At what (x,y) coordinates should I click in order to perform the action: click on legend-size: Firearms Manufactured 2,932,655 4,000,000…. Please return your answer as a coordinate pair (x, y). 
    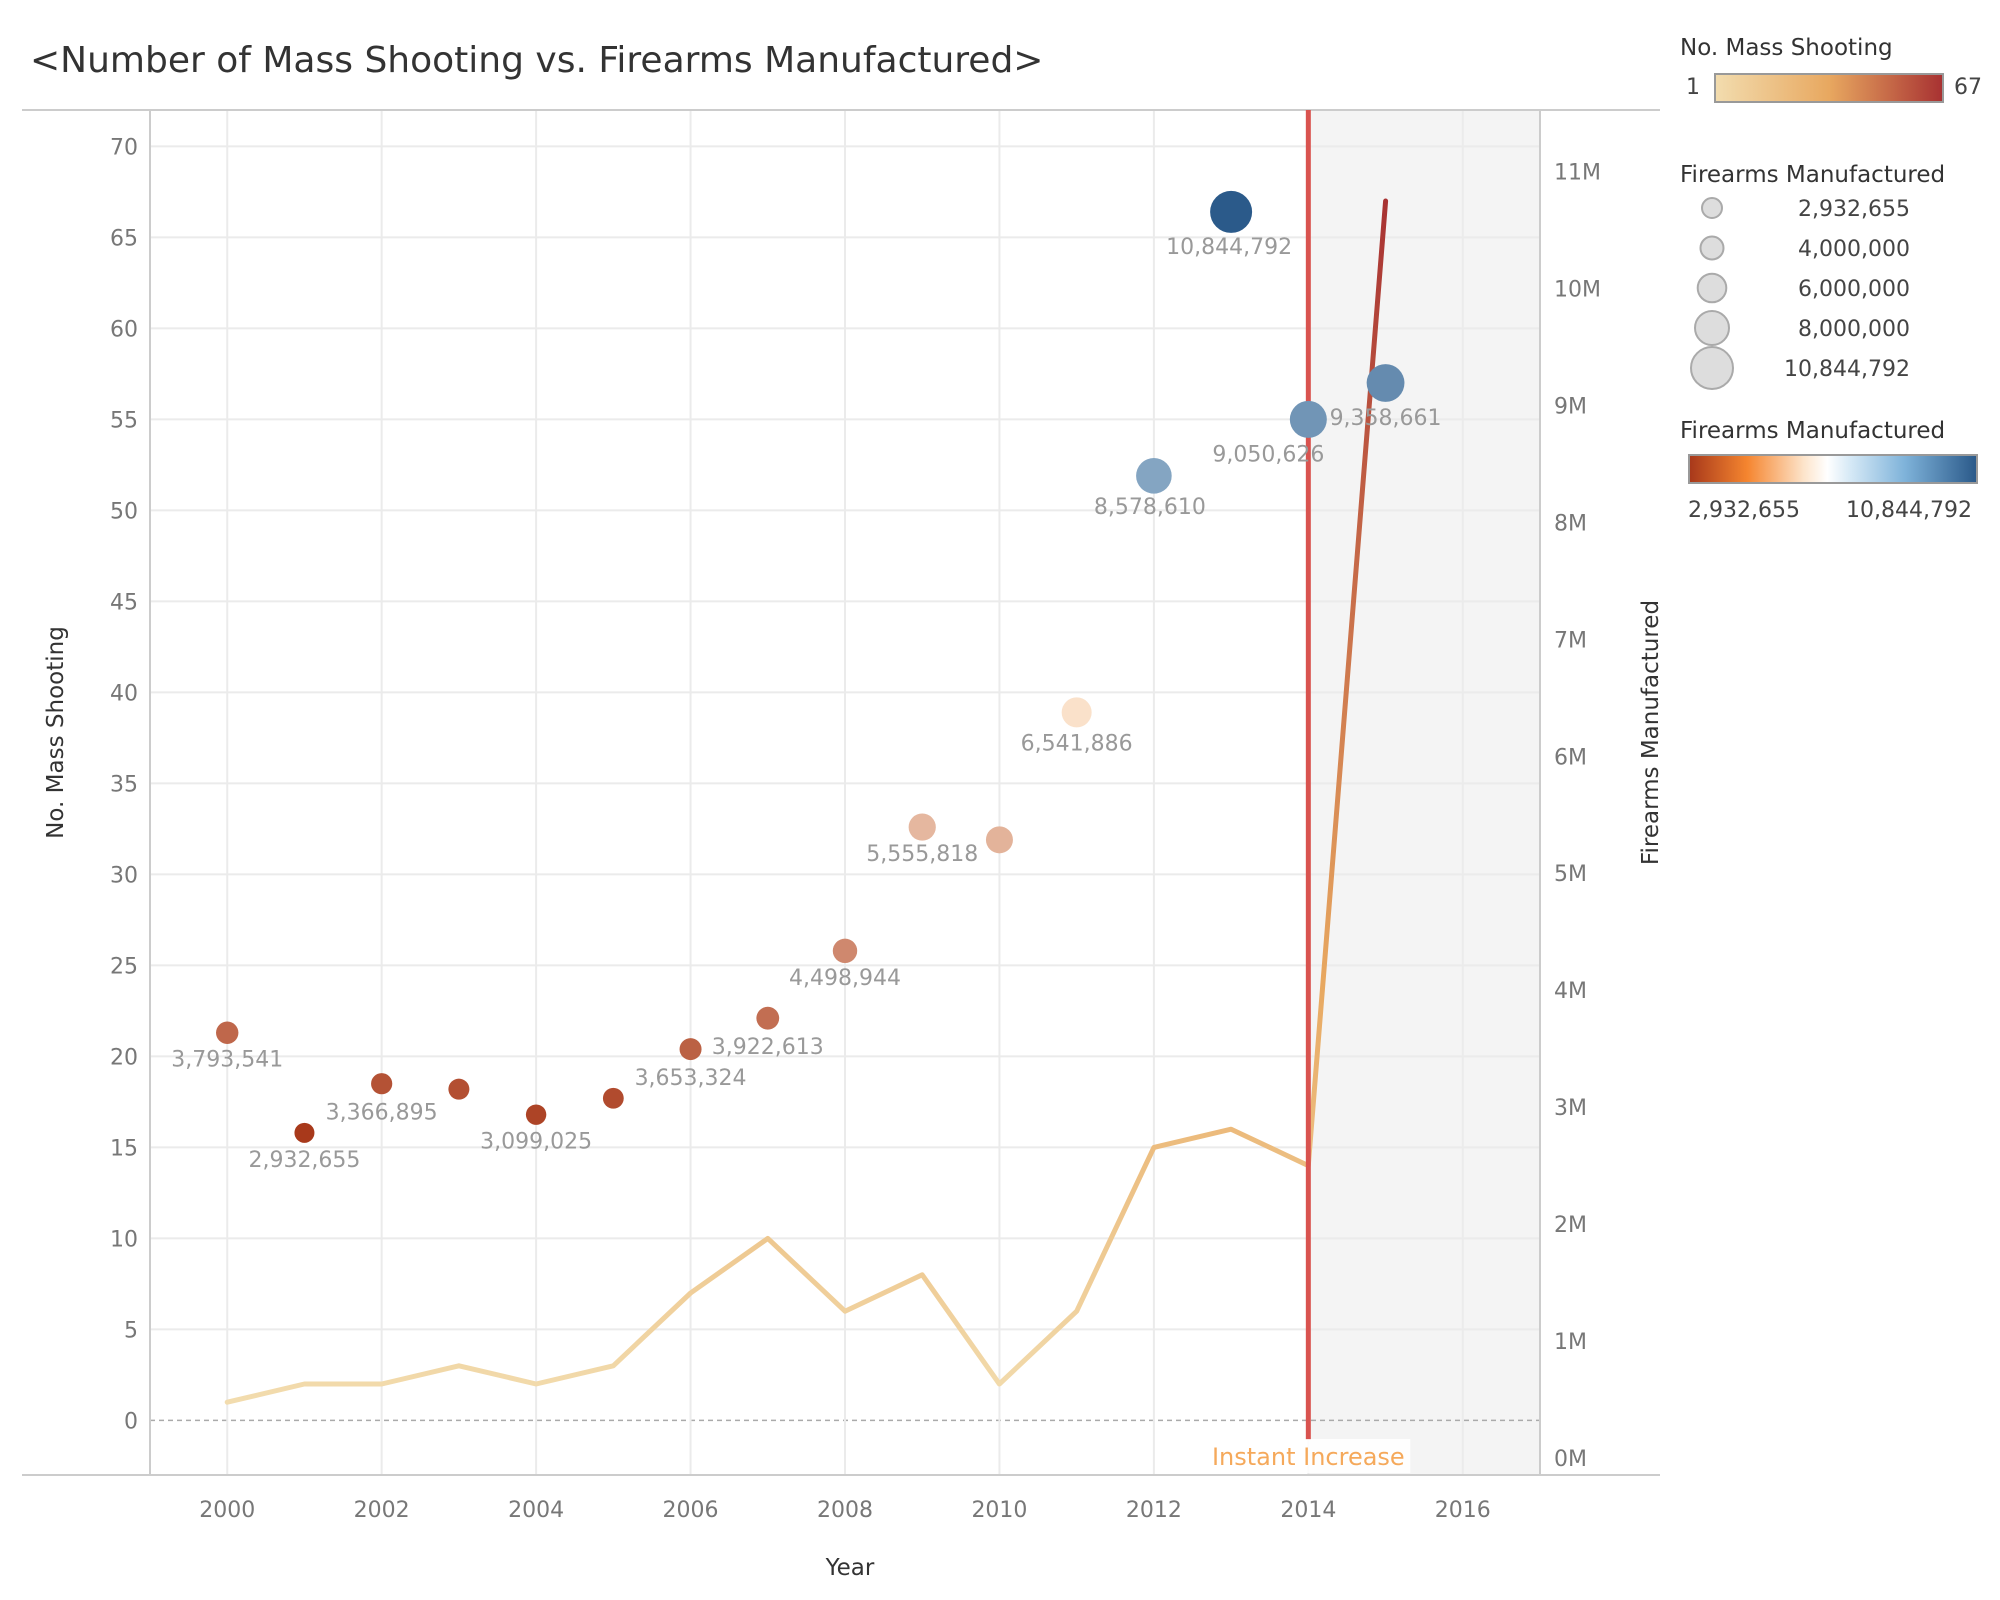
    Looking at the image, I should click on (1813, 276).